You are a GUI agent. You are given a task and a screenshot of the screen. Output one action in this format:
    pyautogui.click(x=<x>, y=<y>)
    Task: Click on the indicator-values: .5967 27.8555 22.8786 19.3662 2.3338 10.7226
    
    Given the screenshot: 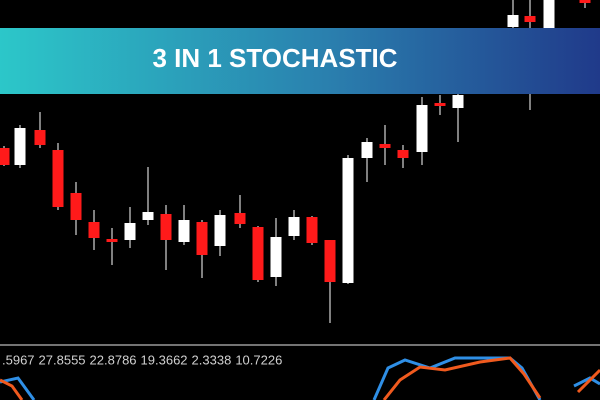 What is the action you would take?
    pyautogui.click(x=142, y=359)
    